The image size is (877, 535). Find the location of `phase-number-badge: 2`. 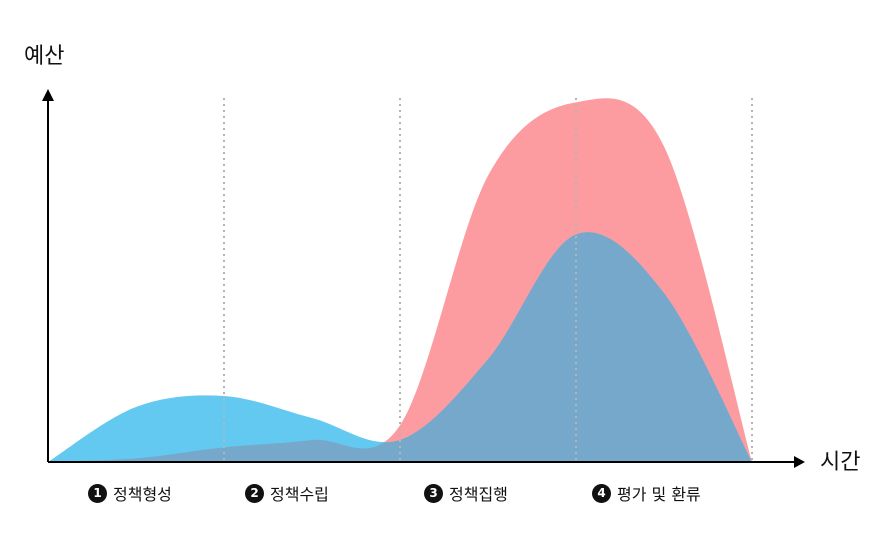

phase-number-badge: 2 is located at coordinates (254, 493).